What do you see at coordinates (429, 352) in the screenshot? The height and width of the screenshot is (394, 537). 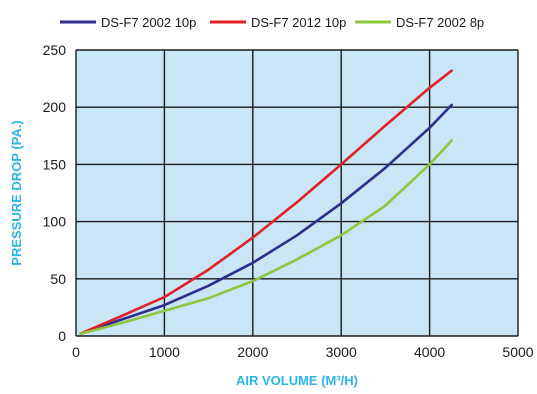 I see `x-tick-label: 4000` at bounding box center [429, 352].